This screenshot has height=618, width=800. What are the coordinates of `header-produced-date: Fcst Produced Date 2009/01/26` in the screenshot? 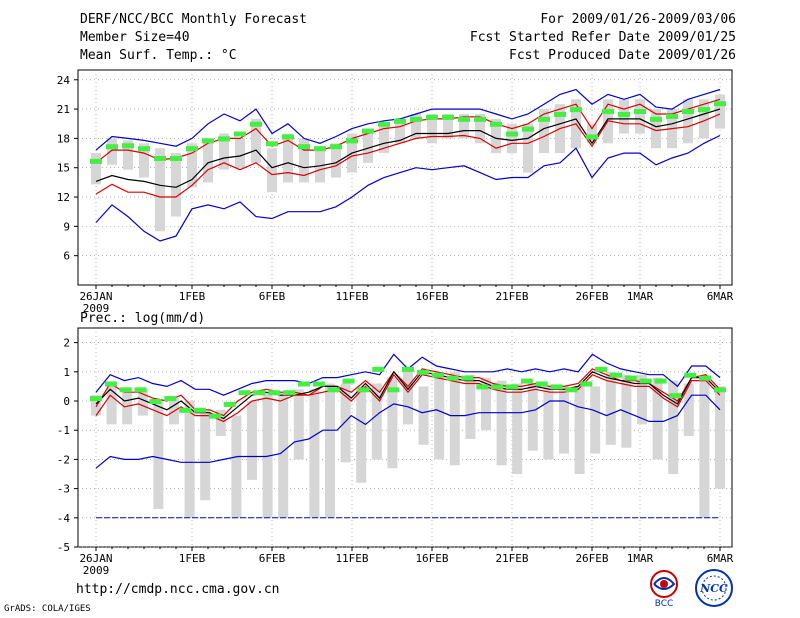 It's located at (622, 55).